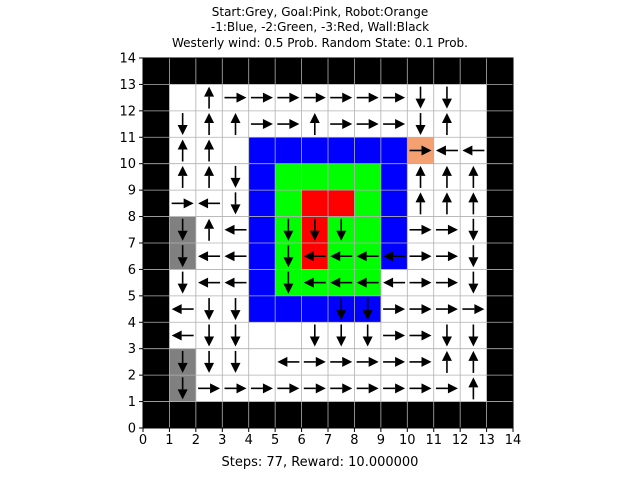 The width and height of the screenshot is (640, 480). I want to click on y-tick-label: 10, so click(127, 164).